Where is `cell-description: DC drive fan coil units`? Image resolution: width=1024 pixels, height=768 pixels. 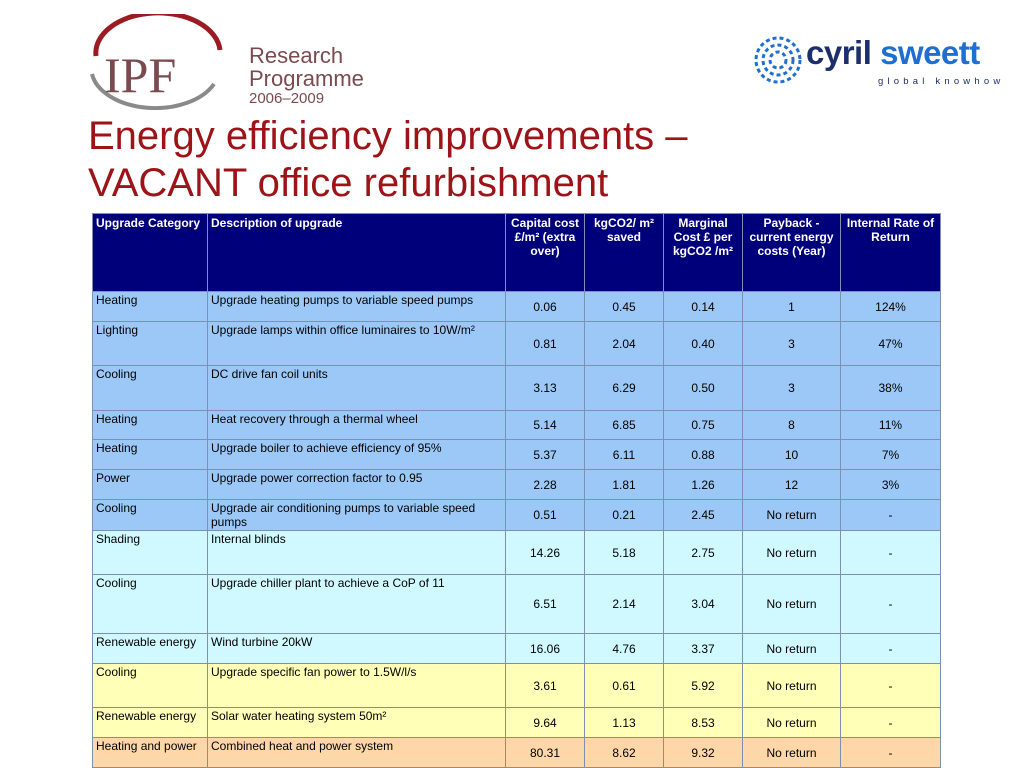
cell-description: DC drive fan coil units is located at coordinates (356, 388).